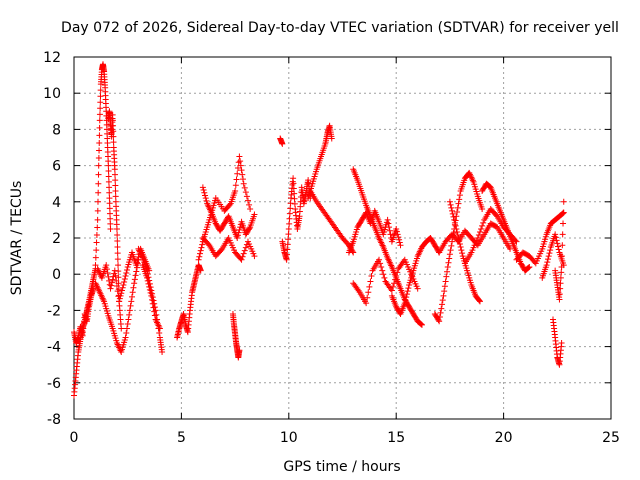 This screenshot has height=480, width=640. I want to click on x-tick-label: 25, so click(611, 438).